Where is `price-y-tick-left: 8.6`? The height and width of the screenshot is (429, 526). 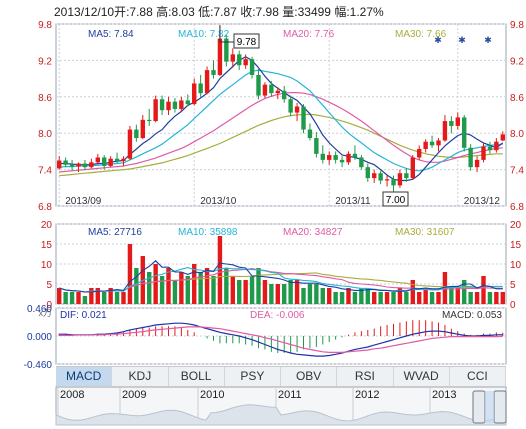 price-y-tick-left: 8.6 is located at coordinates (45, 98).